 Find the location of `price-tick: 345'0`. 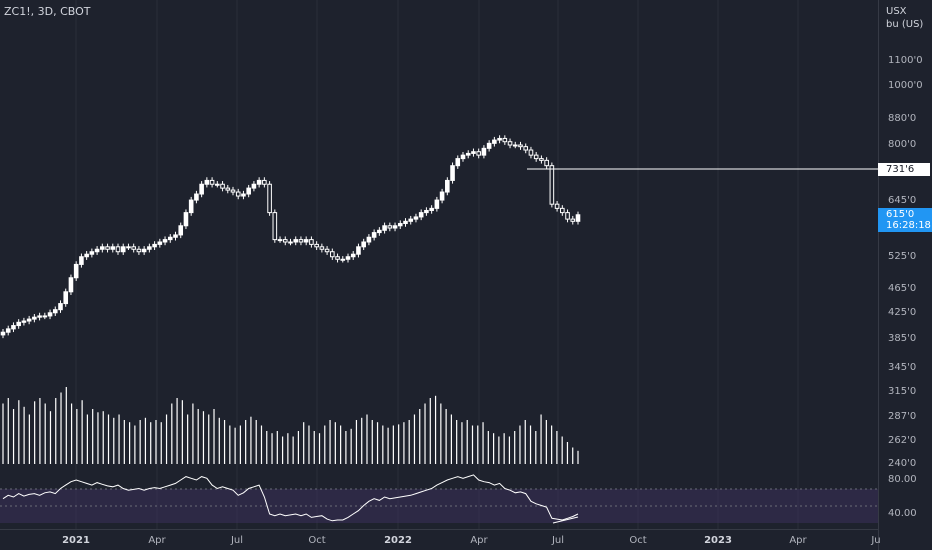

price-tick: 345'0 is located at coordinates (902, 367).